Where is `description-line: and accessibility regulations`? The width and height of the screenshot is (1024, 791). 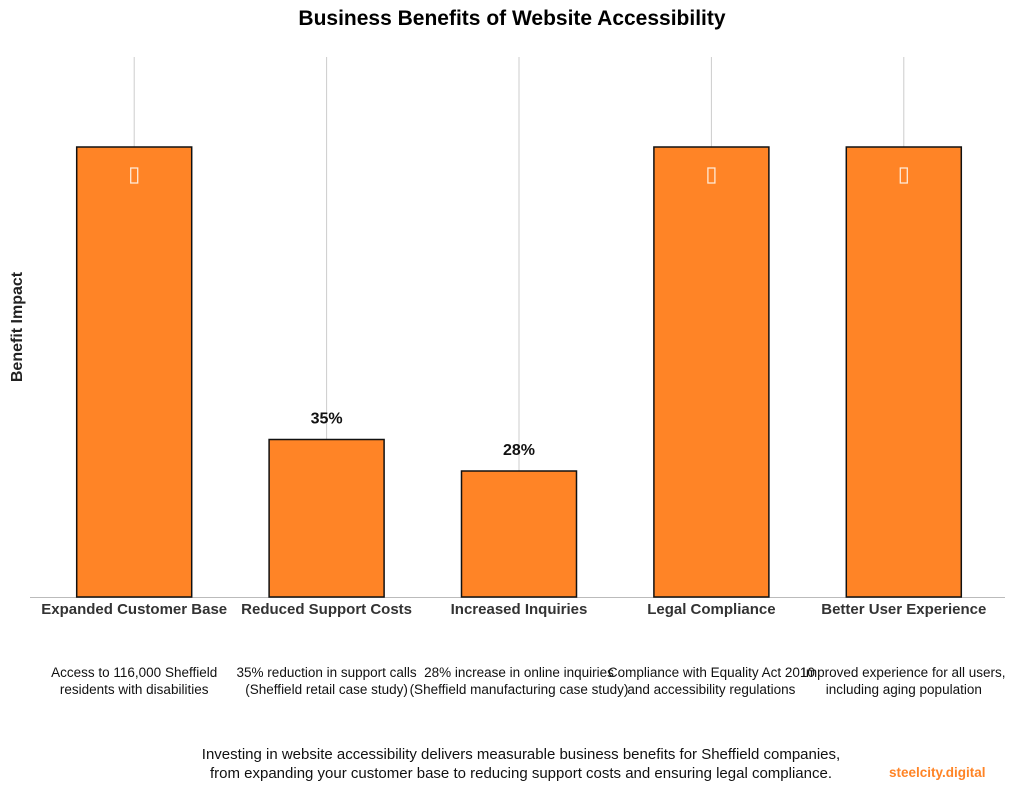 description-line: and accessibility regulations is located at coordinates (711, 689).